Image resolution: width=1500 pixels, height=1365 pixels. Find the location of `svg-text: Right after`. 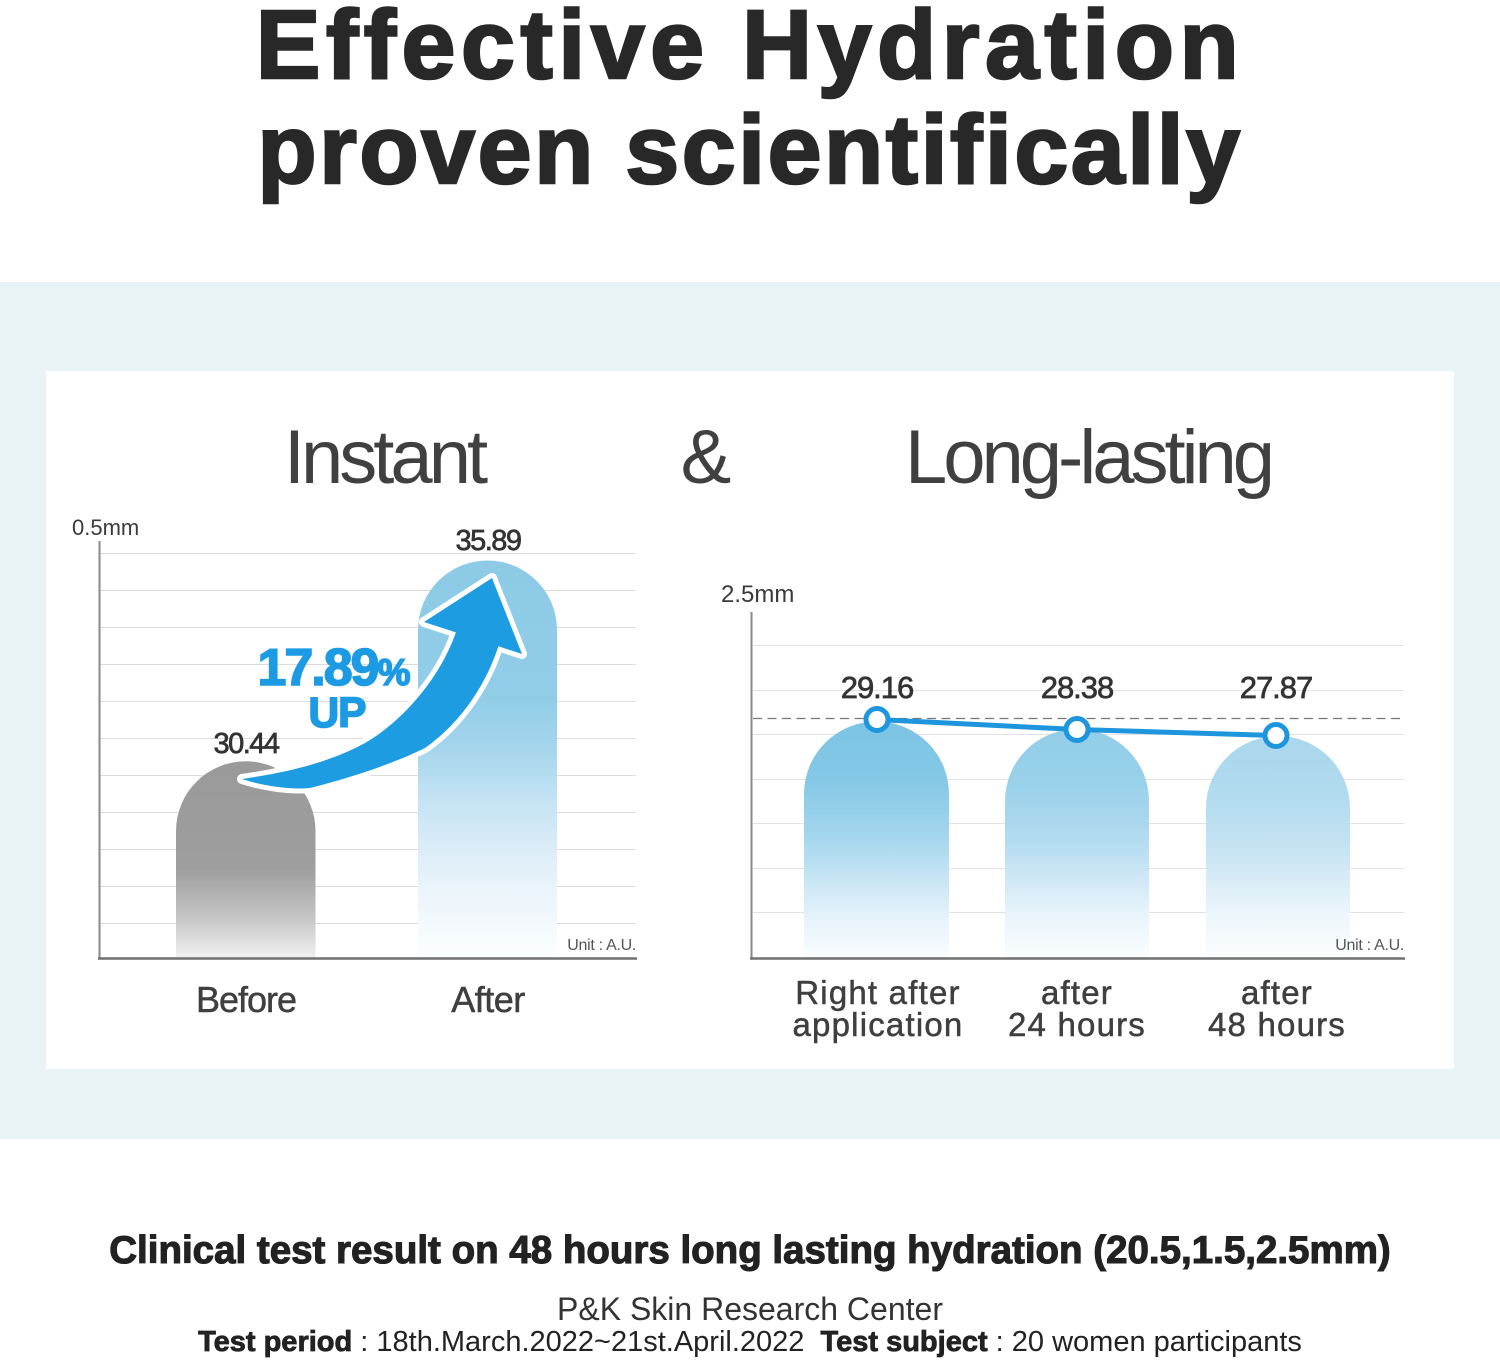

svg-text: Right after is located at coordinates (877, 992).